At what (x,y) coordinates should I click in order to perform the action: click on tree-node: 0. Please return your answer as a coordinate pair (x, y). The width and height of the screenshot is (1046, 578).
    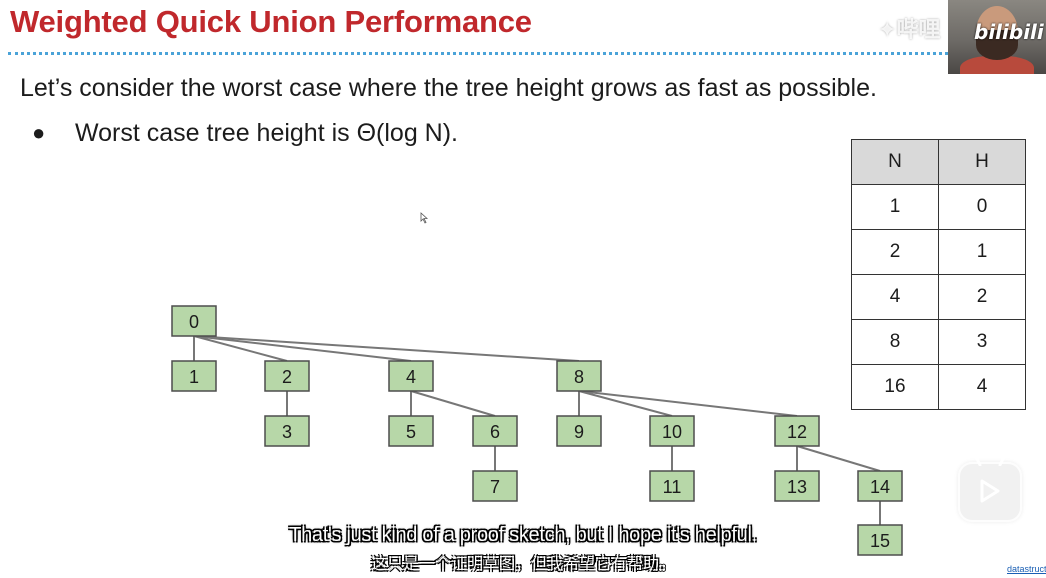
    Looking at the image, I should click on (194, 321).